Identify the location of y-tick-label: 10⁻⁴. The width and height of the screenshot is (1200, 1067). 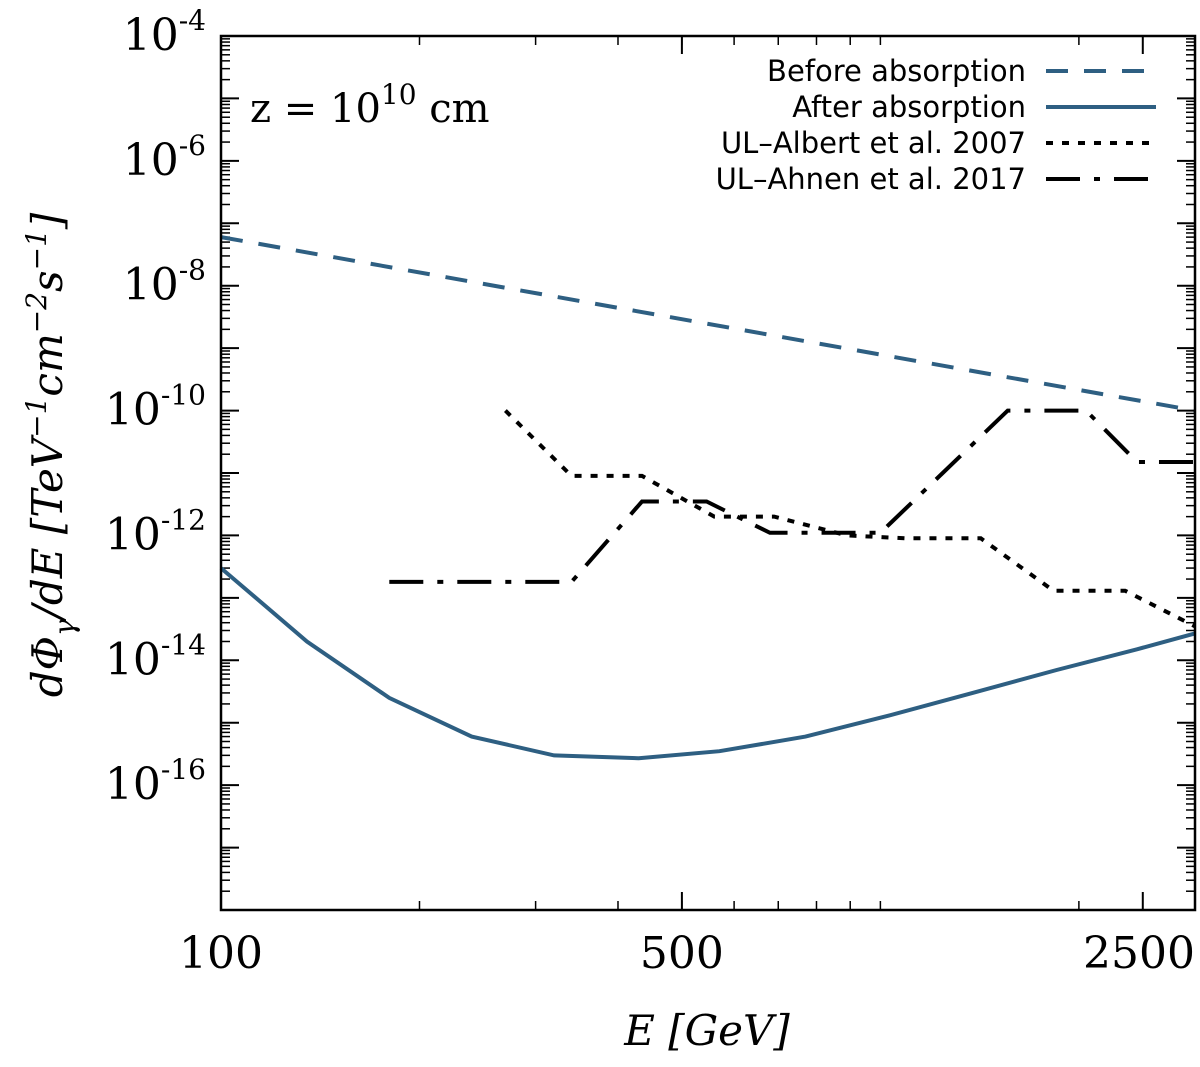
(164, 32).